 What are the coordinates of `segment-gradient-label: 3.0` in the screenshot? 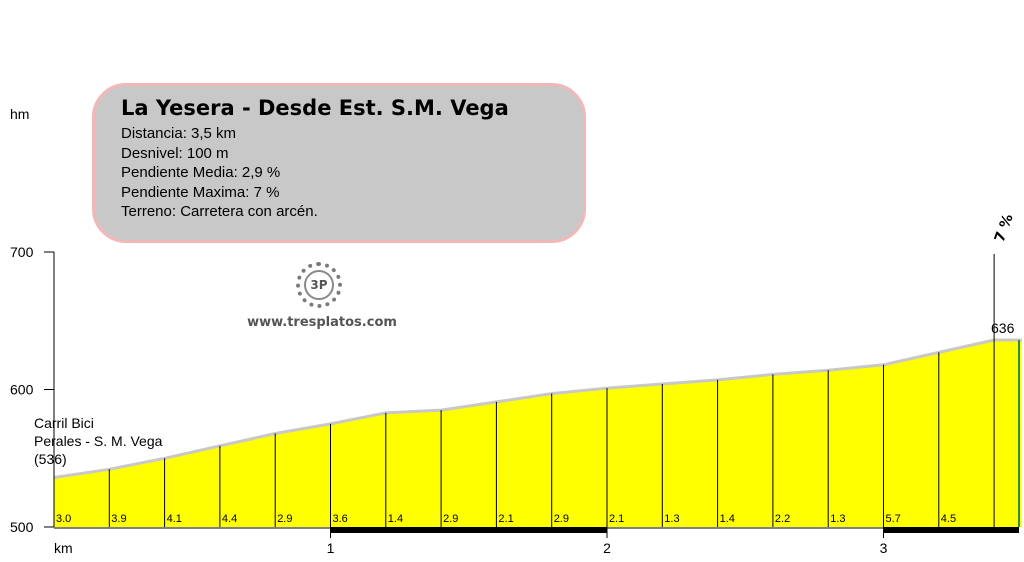 It's located at (63, 519).